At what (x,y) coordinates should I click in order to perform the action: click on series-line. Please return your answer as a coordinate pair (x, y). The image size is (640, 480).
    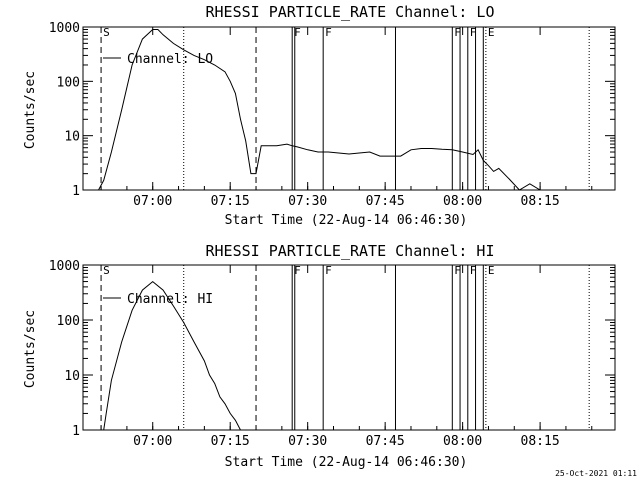
    Looking at the image, I should click on (172, 355).